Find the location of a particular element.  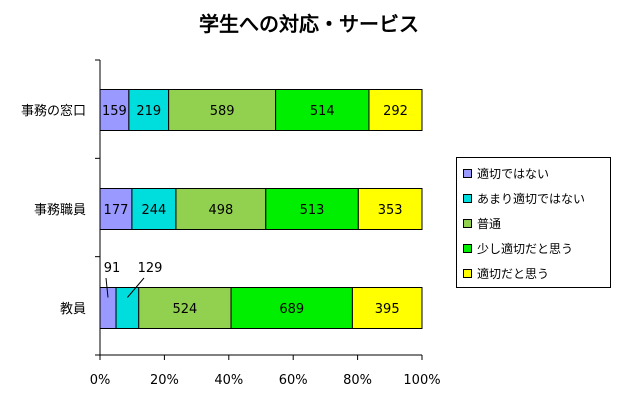

data-label: 91 is located at coordinates (112, 268).